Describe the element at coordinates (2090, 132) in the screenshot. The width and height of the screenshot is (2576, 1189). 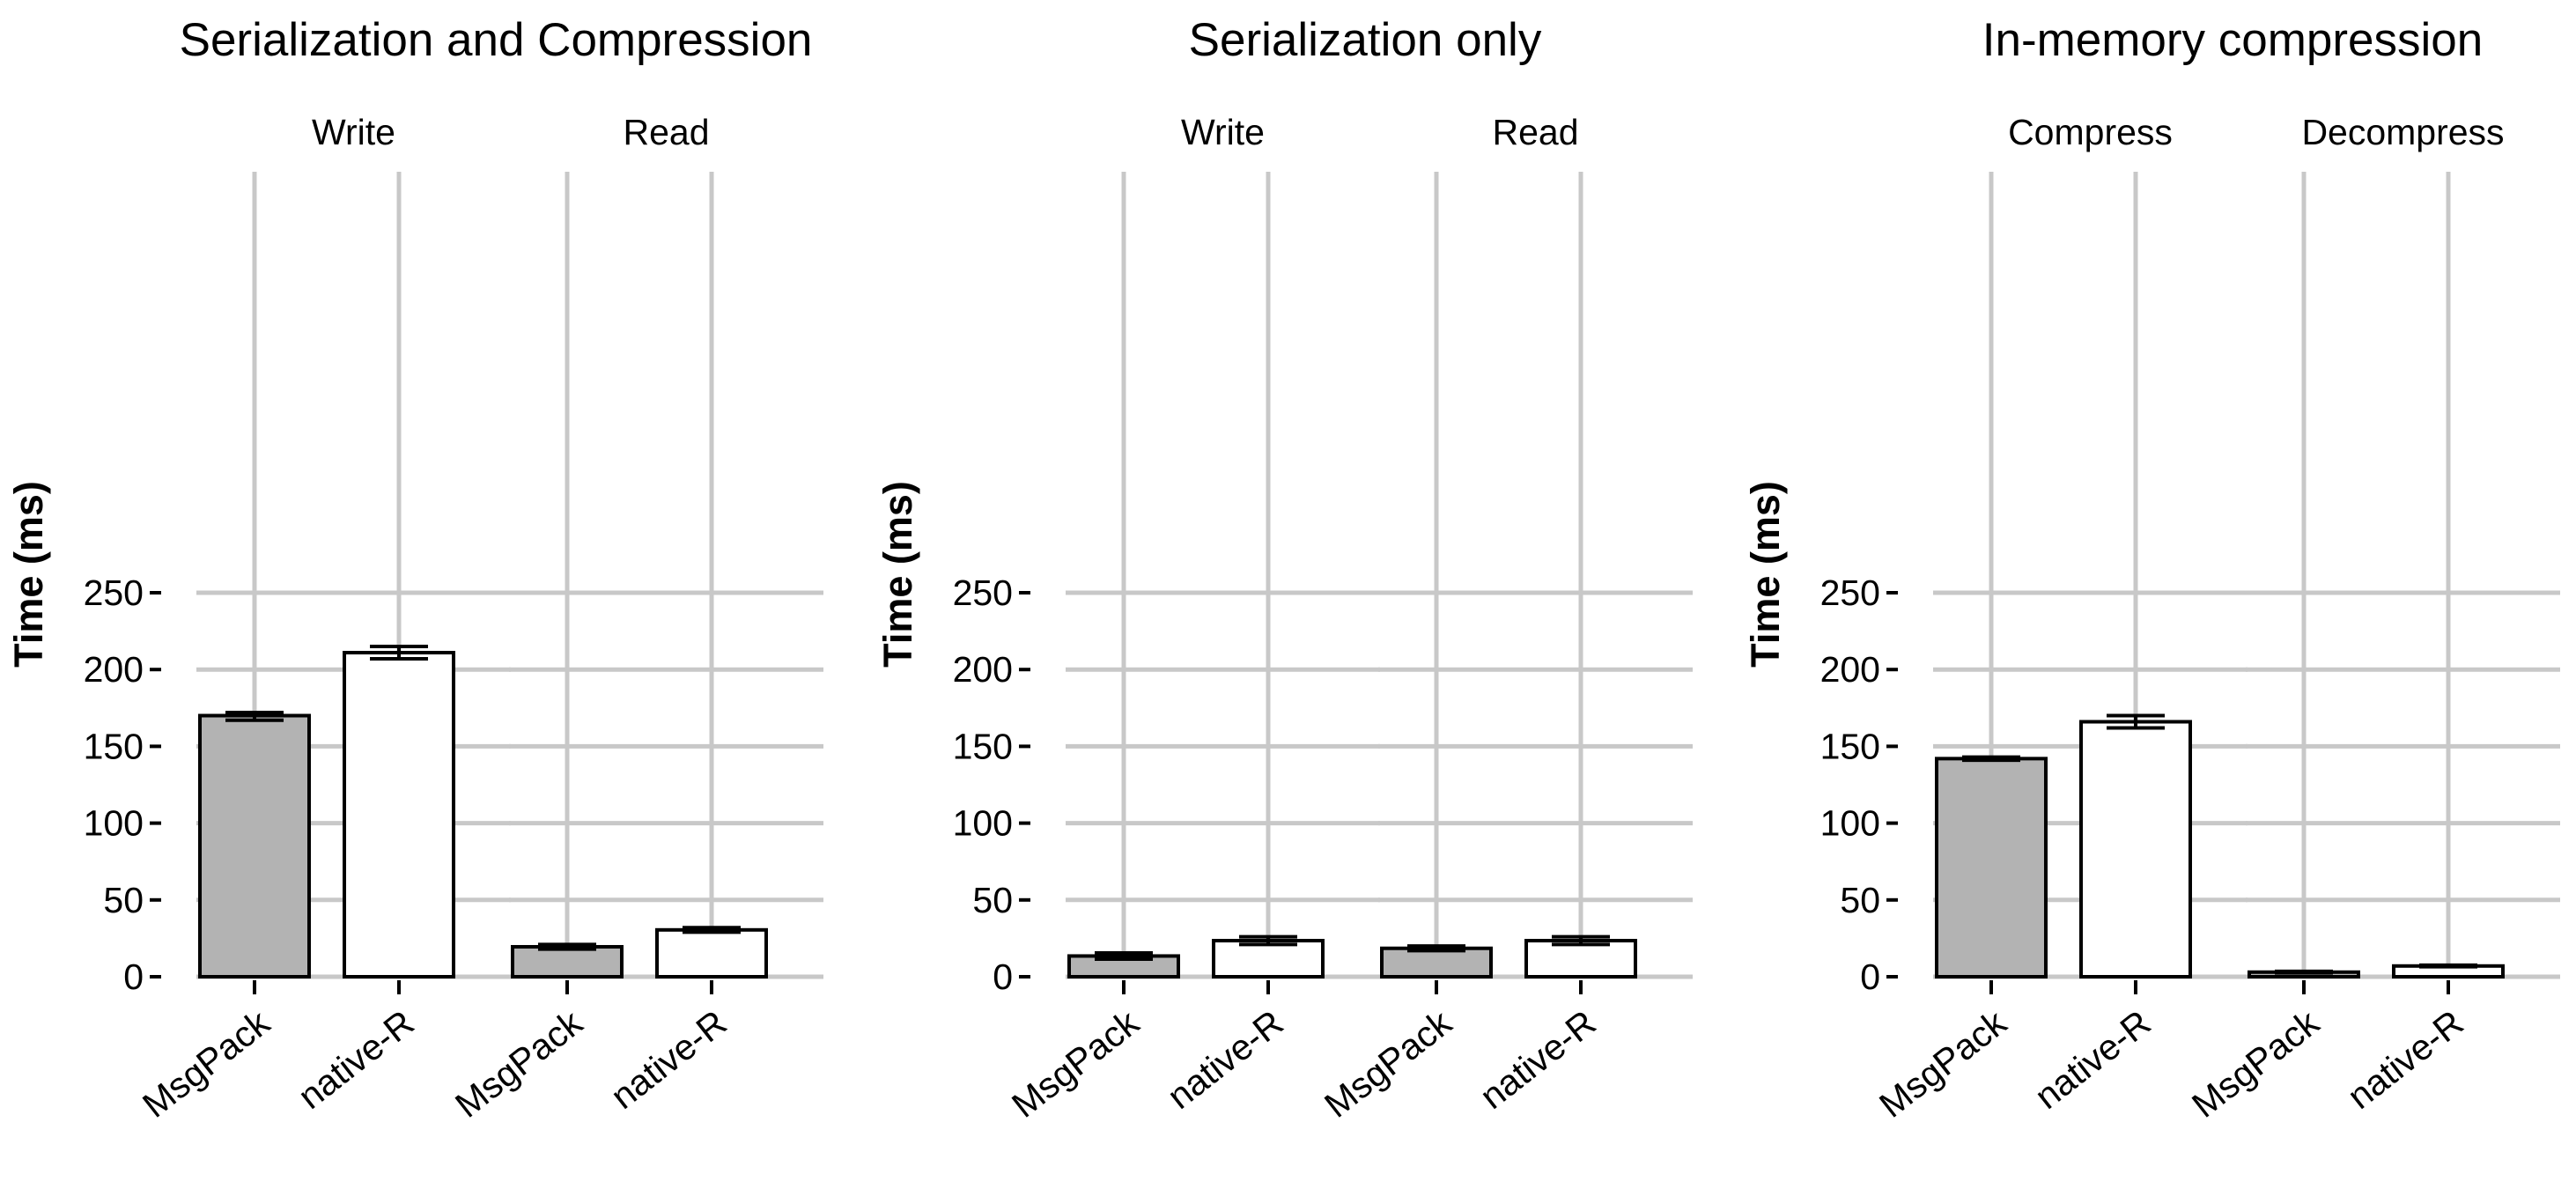
I see `facet-label: Compress` at that location.